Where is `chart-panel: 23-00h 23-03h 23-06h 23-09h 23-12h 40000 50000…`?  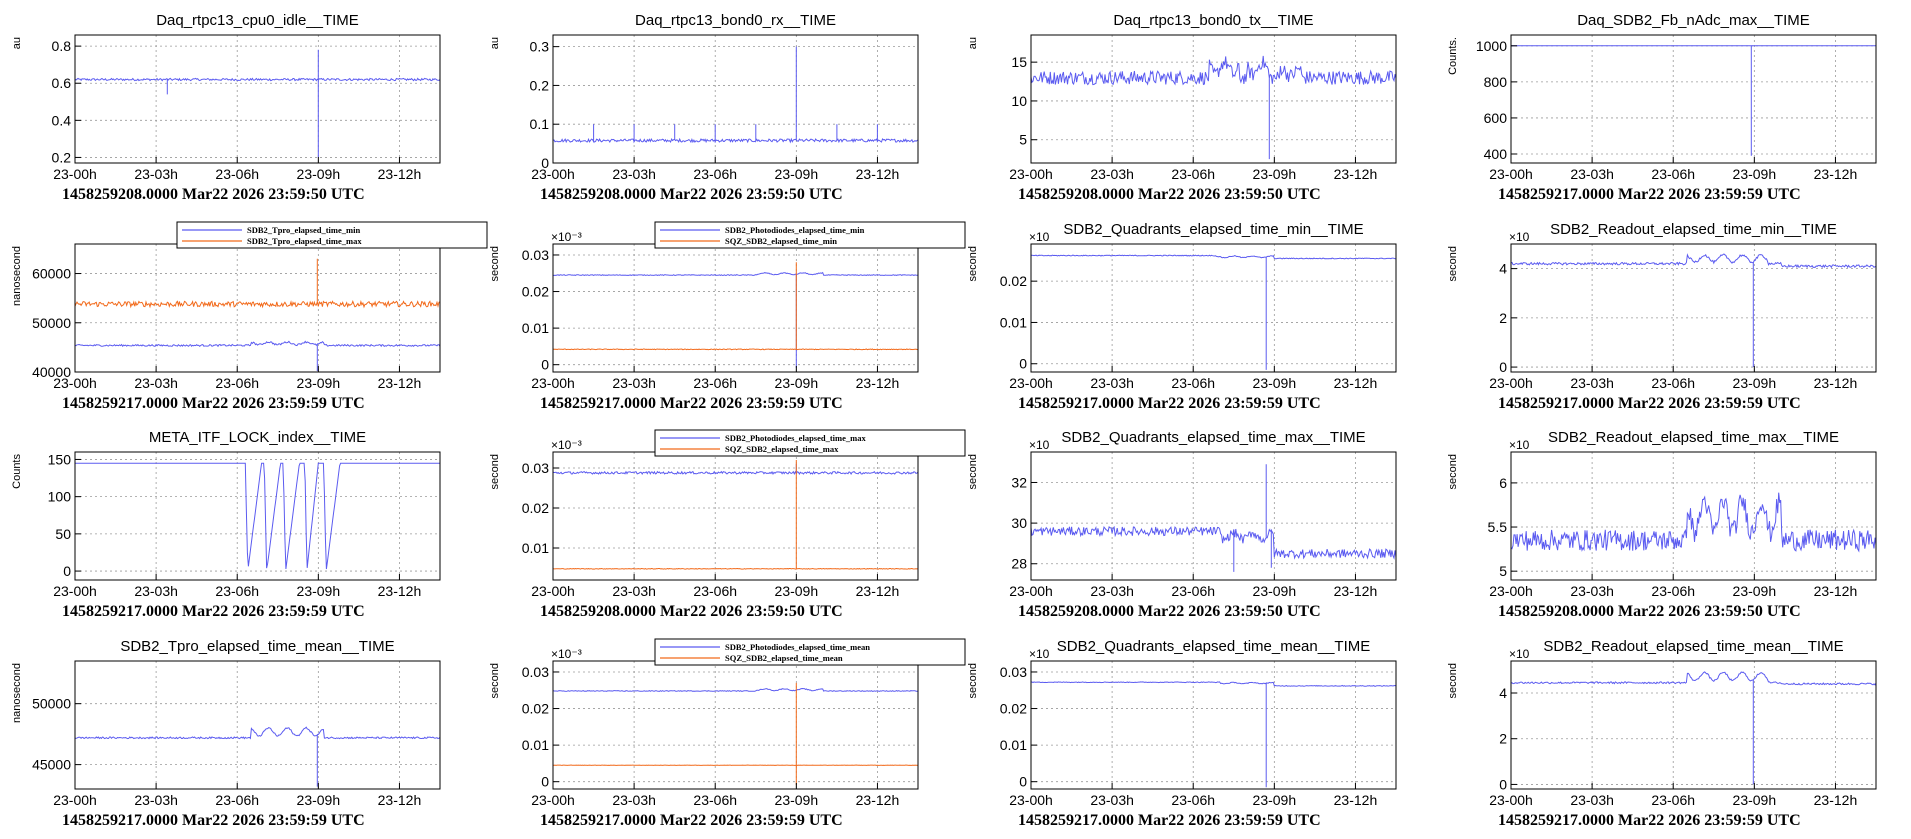 chart-panel: 23-00h 23-03h 23-06h 23-09h 23-12h 40000 50000… is located at coordinates (249, 316).